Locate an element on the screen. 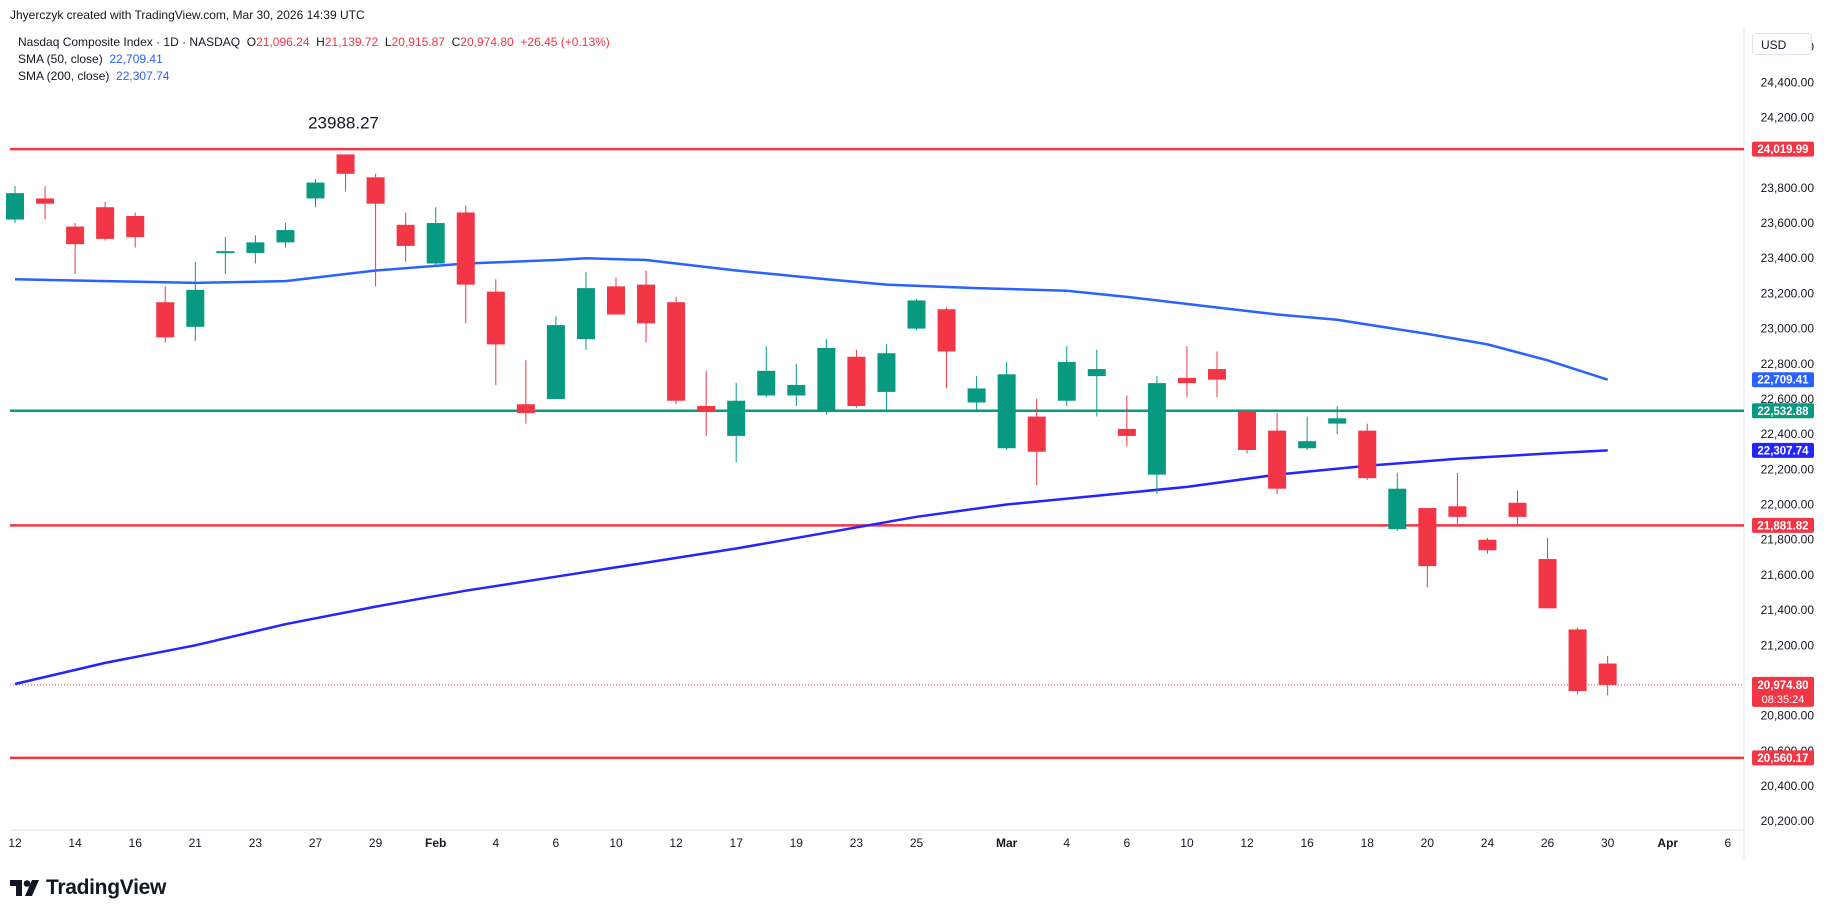 The image size is (1835, 917). annotations: 23988.27 is located at coordinates (343, 123).